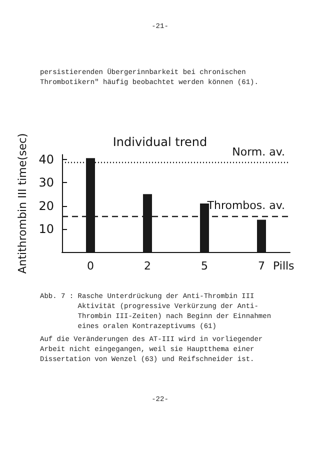 This screenshot has width=320, height=454. What do you see at coordinates (284, 265) in the screenshot?
I see `x-axis-title: Pills` at bounding box center [284, 265].